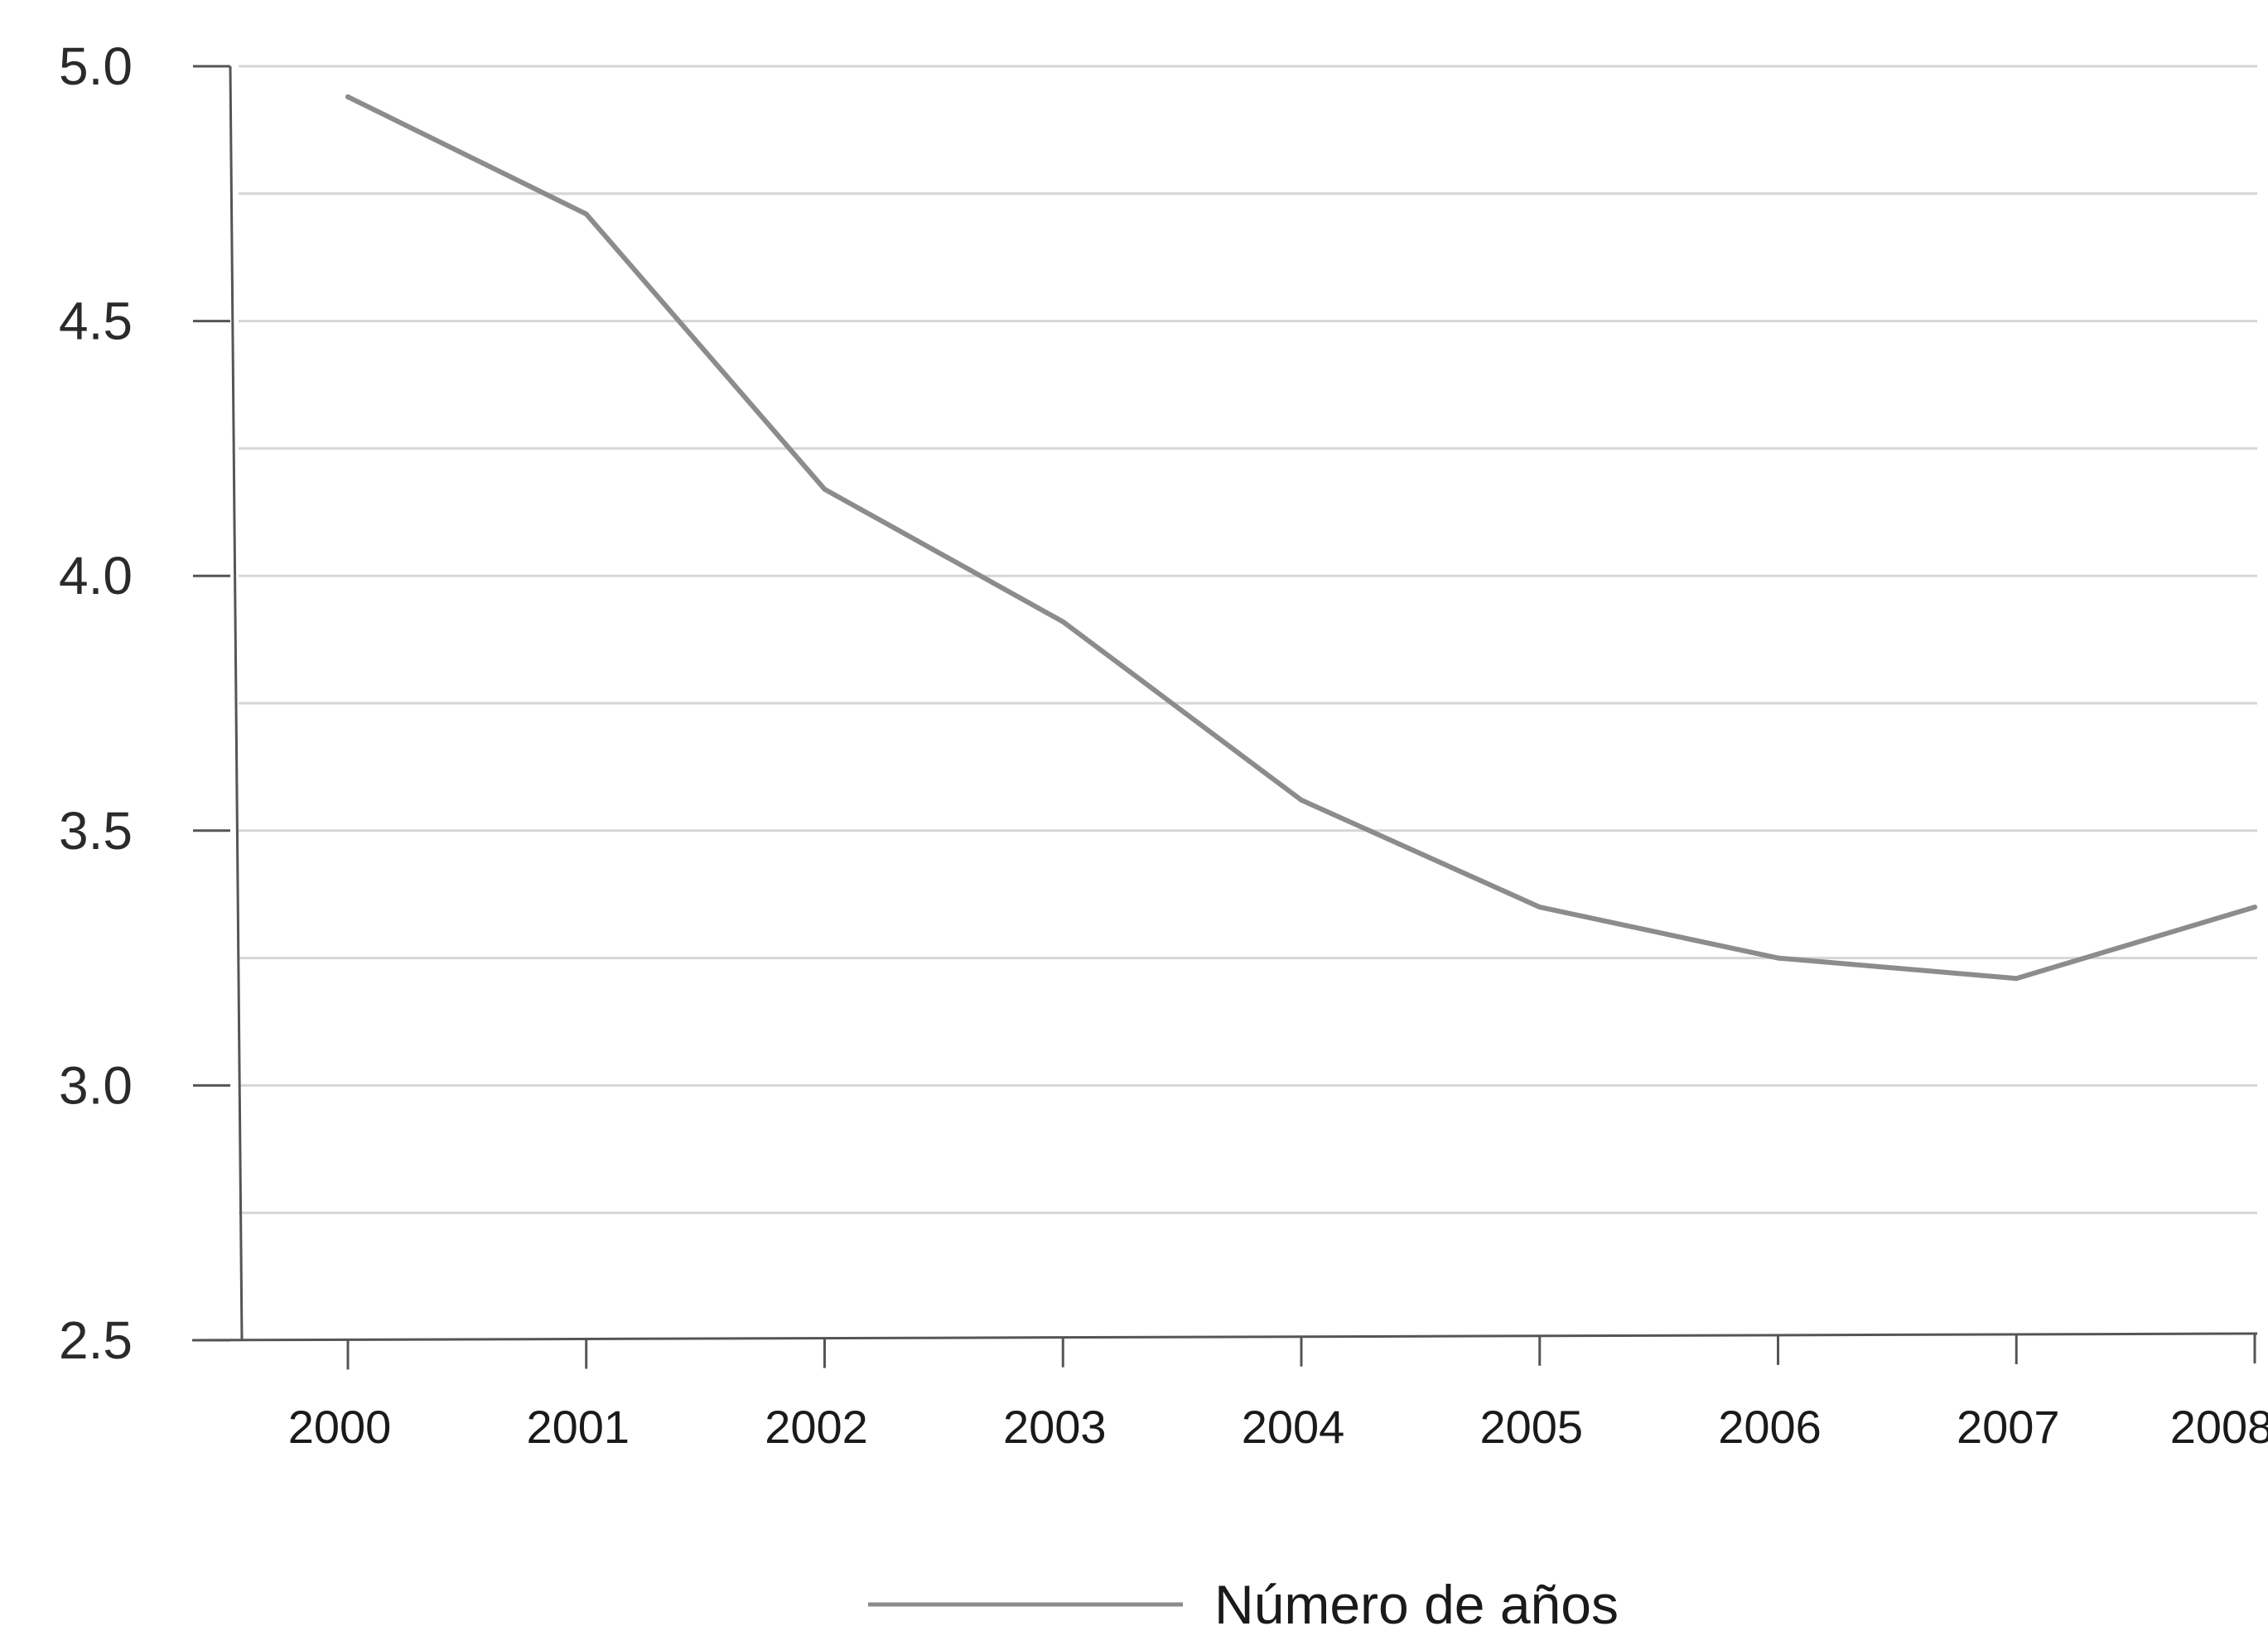 The width and height of the screenshot is (2268, 1626). Describe the element at coordinates (96, 321) in the screenshot. I see `y-tick-label: 4.5` at that location.